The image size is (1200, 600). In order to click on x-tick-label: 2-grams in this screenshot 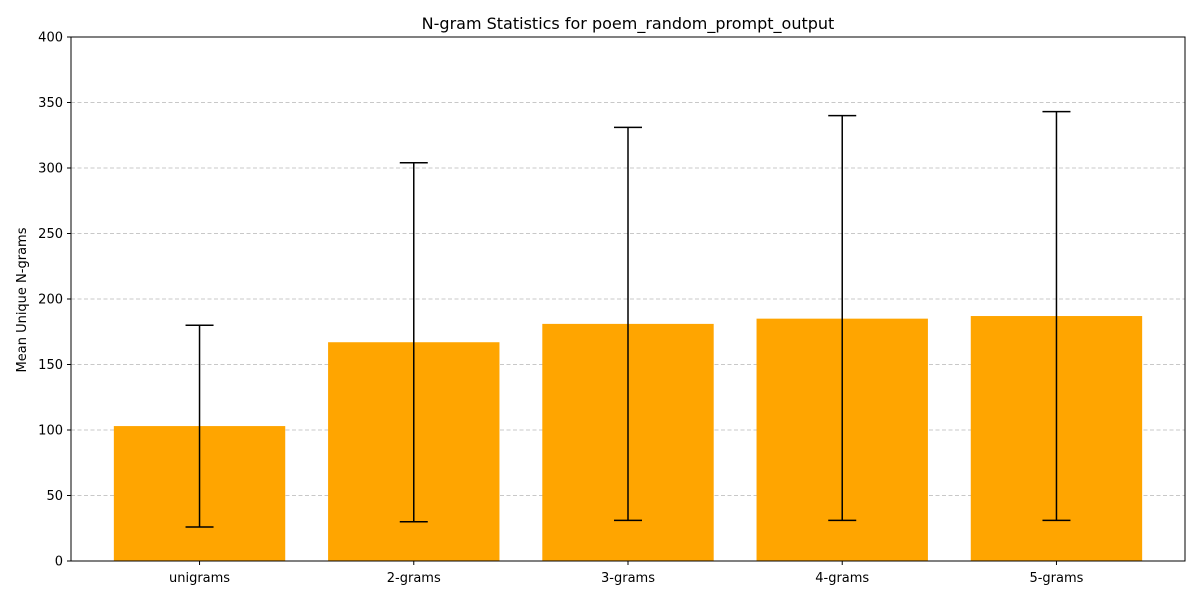, I will do `click(414, 578)`.